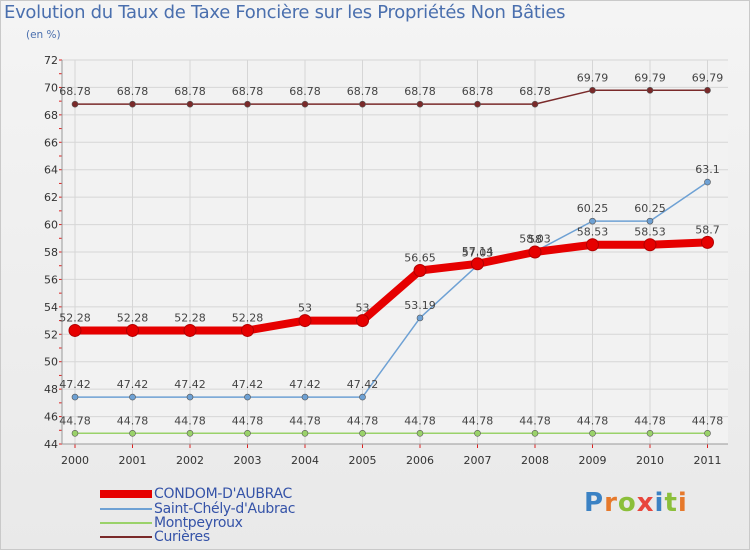  Describe the element at coordinates (190, 460) in the screenshot. I see `x-tick-label: 2002` at that location.